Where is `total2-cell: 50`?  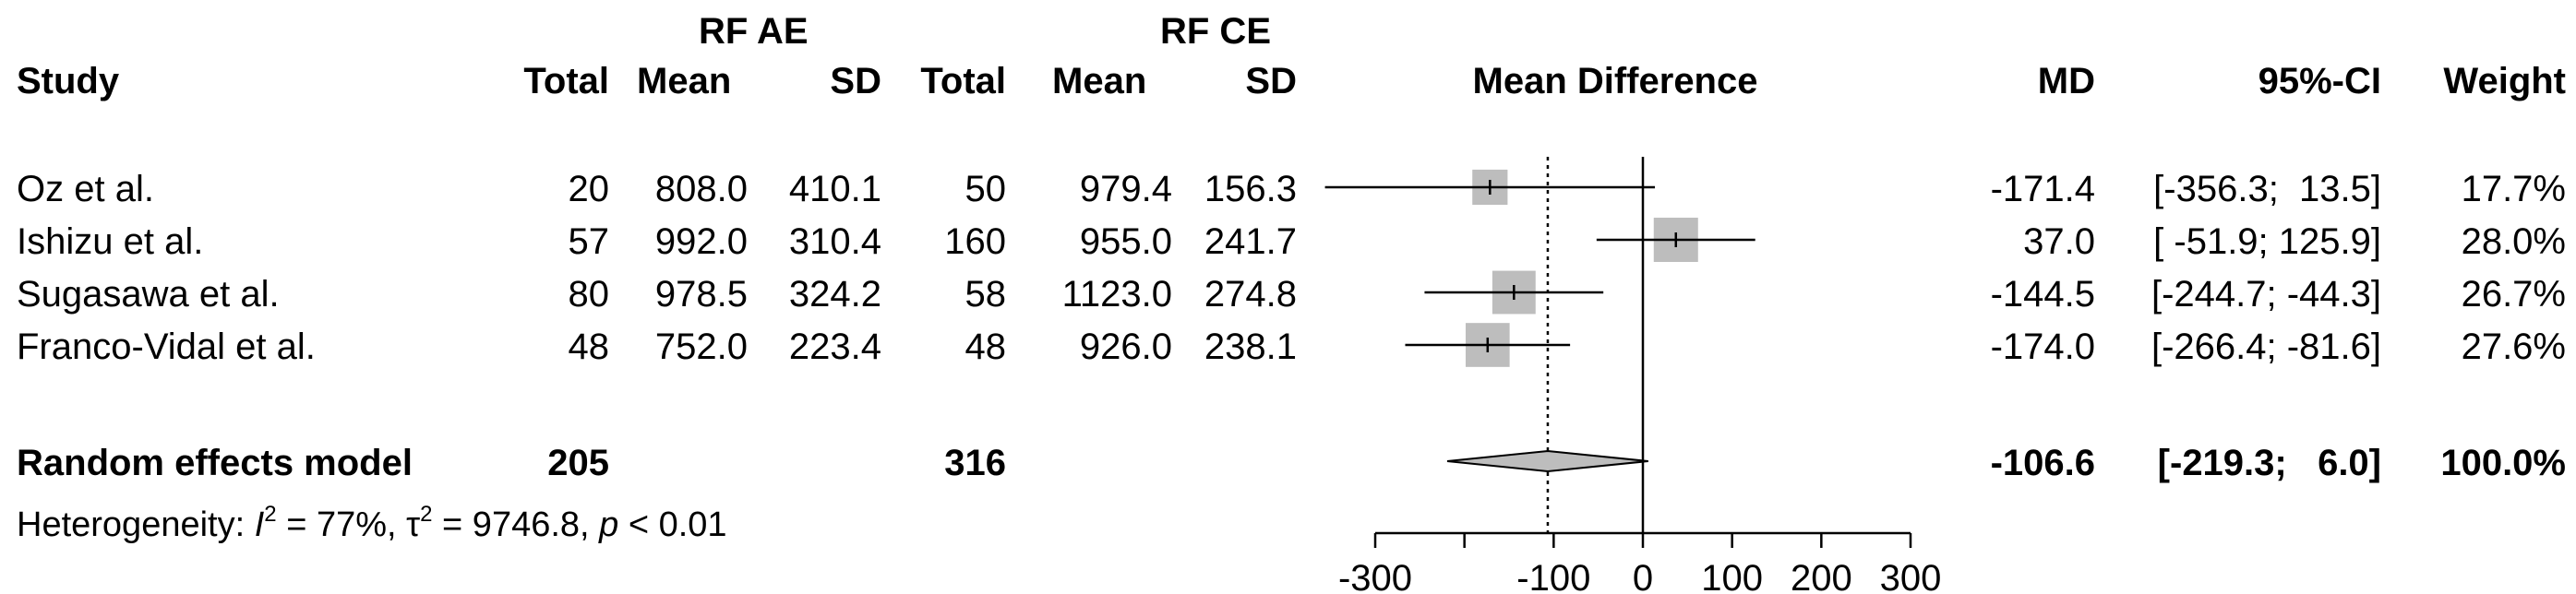 total2-cell: 50 is located at coordinates (986, 189).